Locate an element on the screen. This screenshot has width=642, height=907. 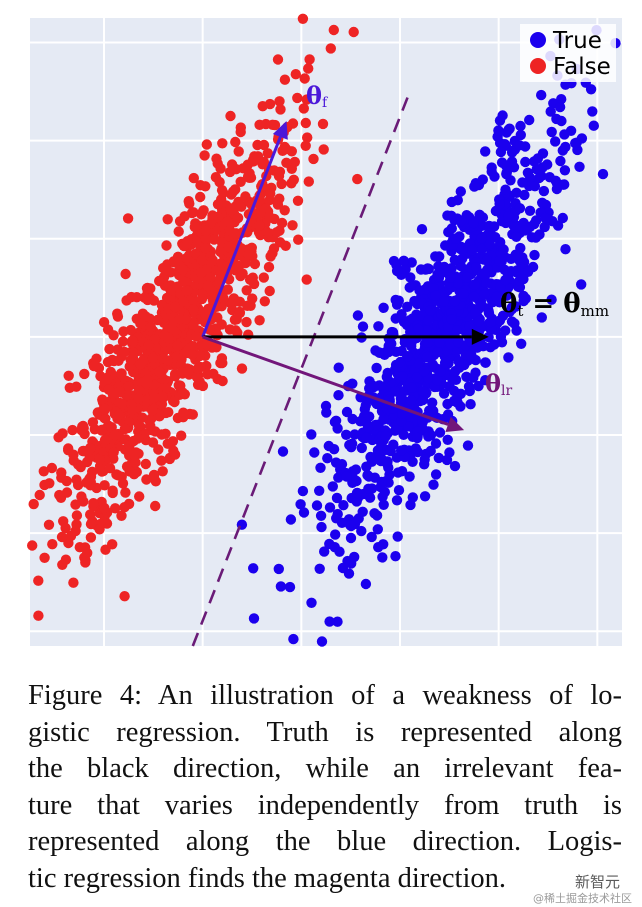
vector-theta-t-head is located at coordinates (480, 336).